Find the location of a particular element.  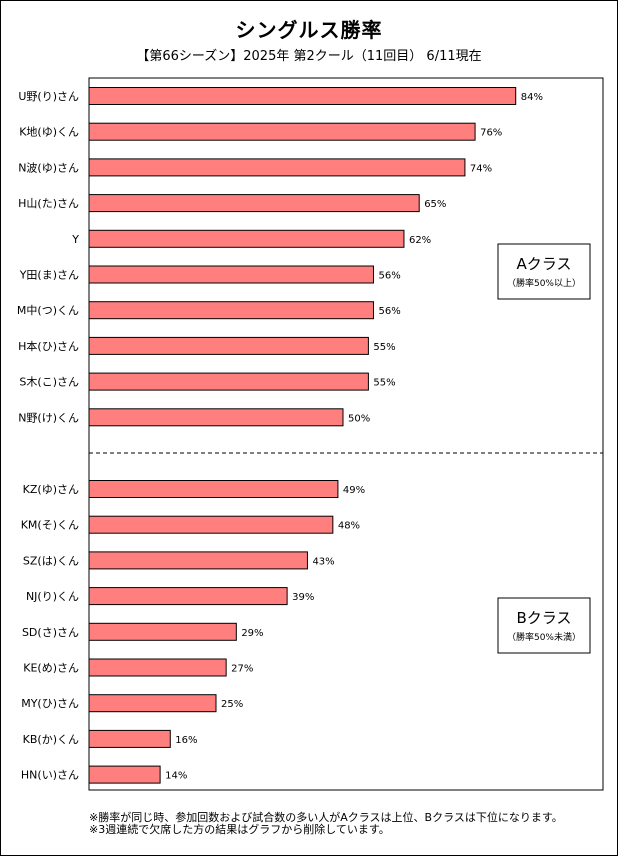

category-label: H山(た)さん is located at coordinates (48, 203).